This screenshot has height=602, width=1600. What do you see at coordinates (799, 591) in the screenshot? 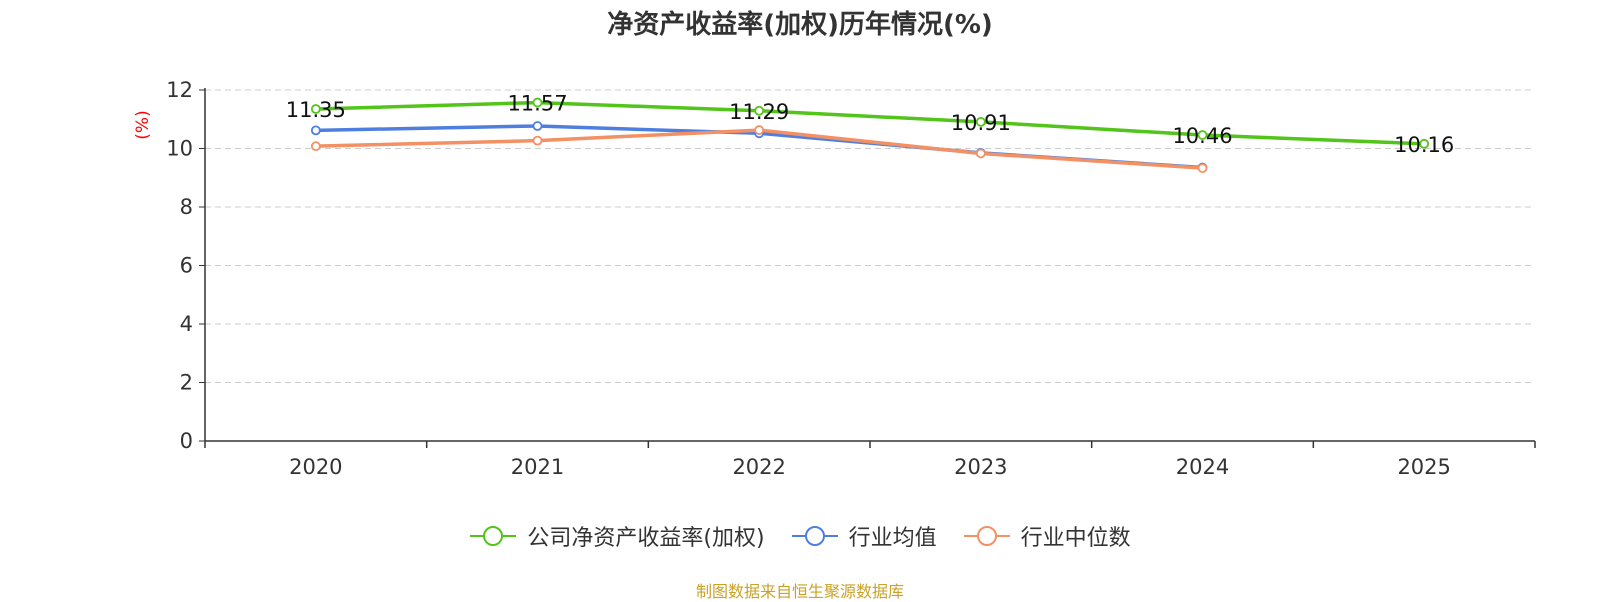
I see `source-note: 制图数据来自恒生聚源数据库` at bounding box center [799, 591].